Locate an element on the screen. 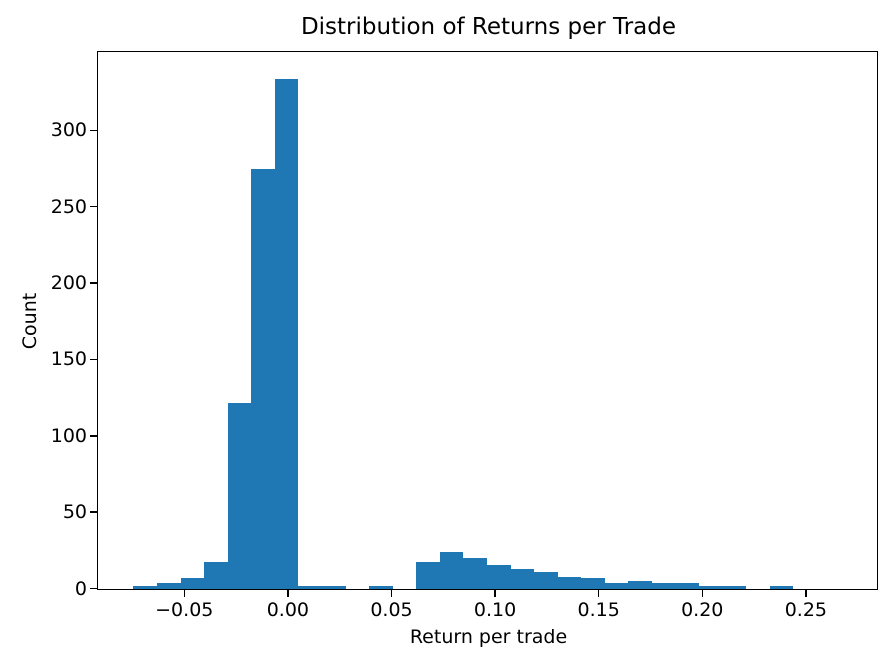 Image resolution: width=896 pixels, height=672 pixels. y-tick-label: 150 is located at coordinates (68, 359).